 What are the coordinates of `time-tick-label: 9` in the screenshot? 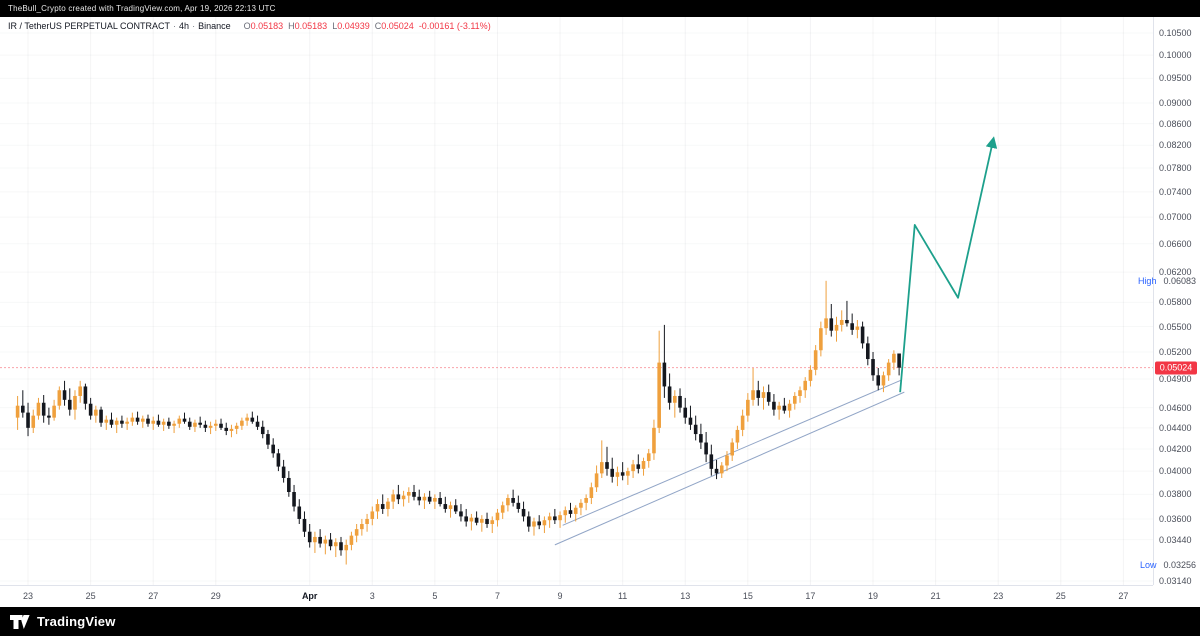 It's located at (560, 596).